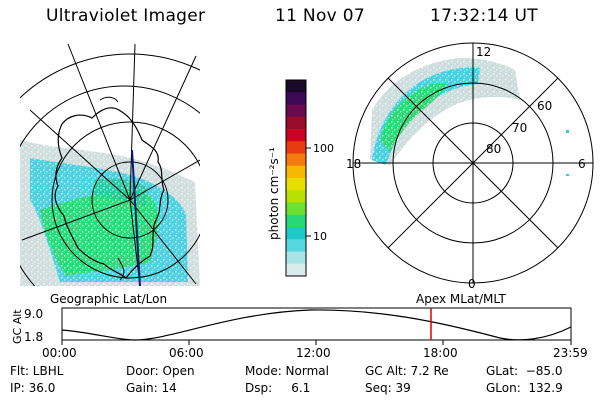  Describe the element at coordinates (323, 148) in the screenshot. I see `colorbar-tick-100: 100` at that location.